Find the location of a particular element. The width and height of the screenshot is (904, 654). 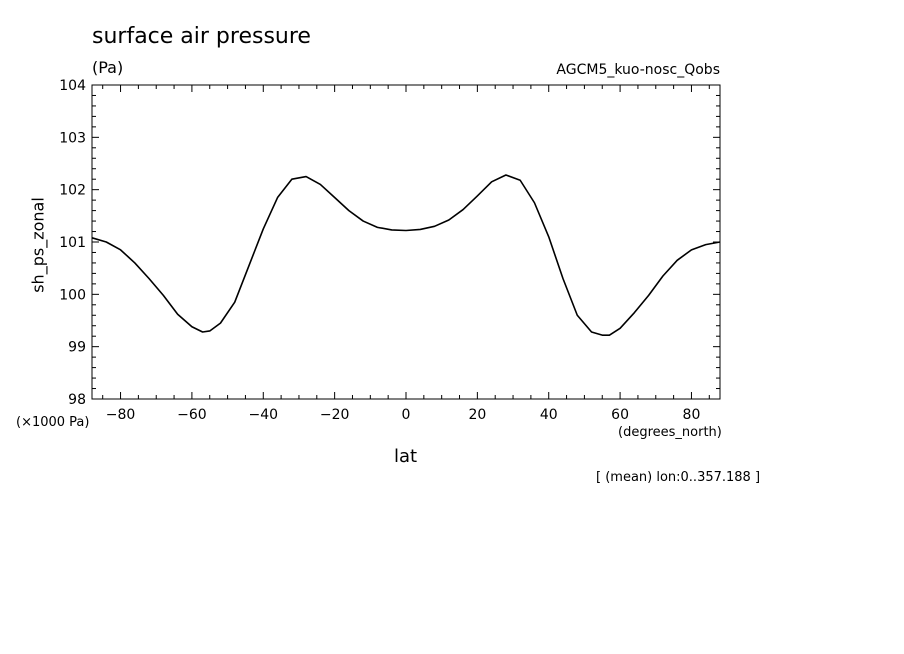

averaging-note: [ (mean) lon:0..357.188 ] is located at coordinates (678, 477).